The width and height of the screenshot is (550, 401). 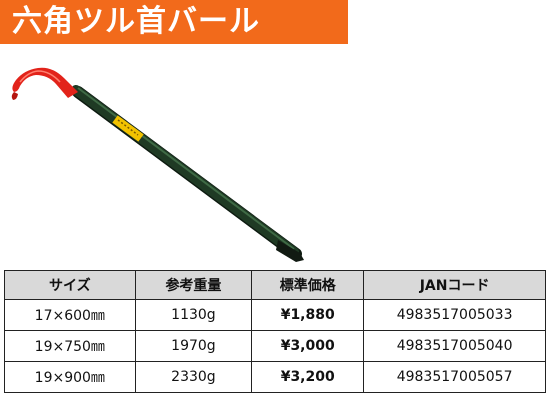 I want to click on cell-jan: 4983517005033, so click(x=454, y=315).